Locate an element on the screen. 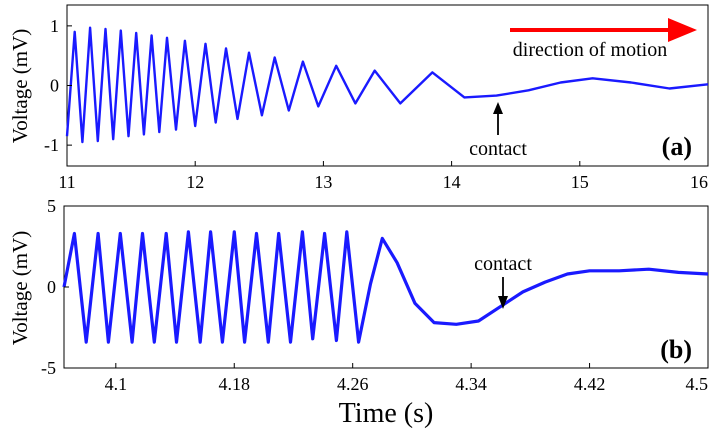 This screenshot has height=438, width=718. panel-b-x-tick-label: 4.18 is located at coordinates (235, 384).